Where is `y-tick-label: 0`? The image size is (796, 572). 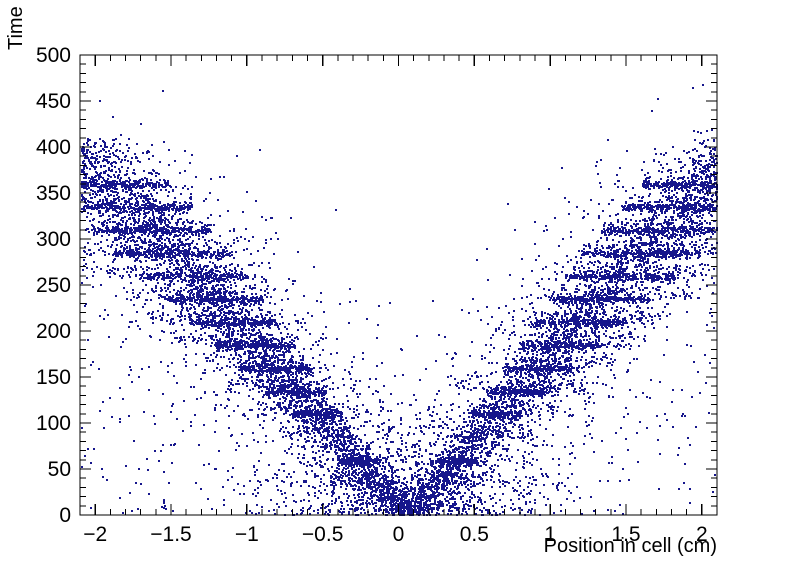 y-tick-label: 0 is located at coordinates (65, 515).